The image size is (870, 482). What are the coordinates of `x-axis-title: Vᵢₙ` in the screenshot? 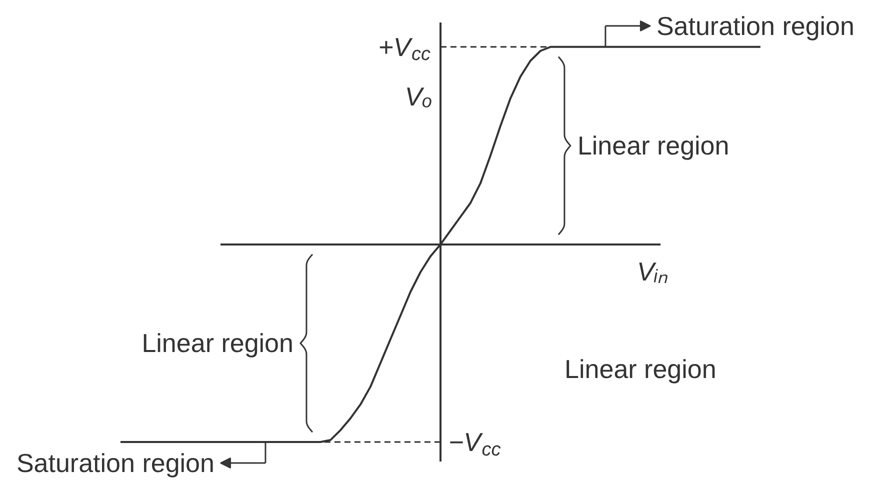 It's located at (653, 271).